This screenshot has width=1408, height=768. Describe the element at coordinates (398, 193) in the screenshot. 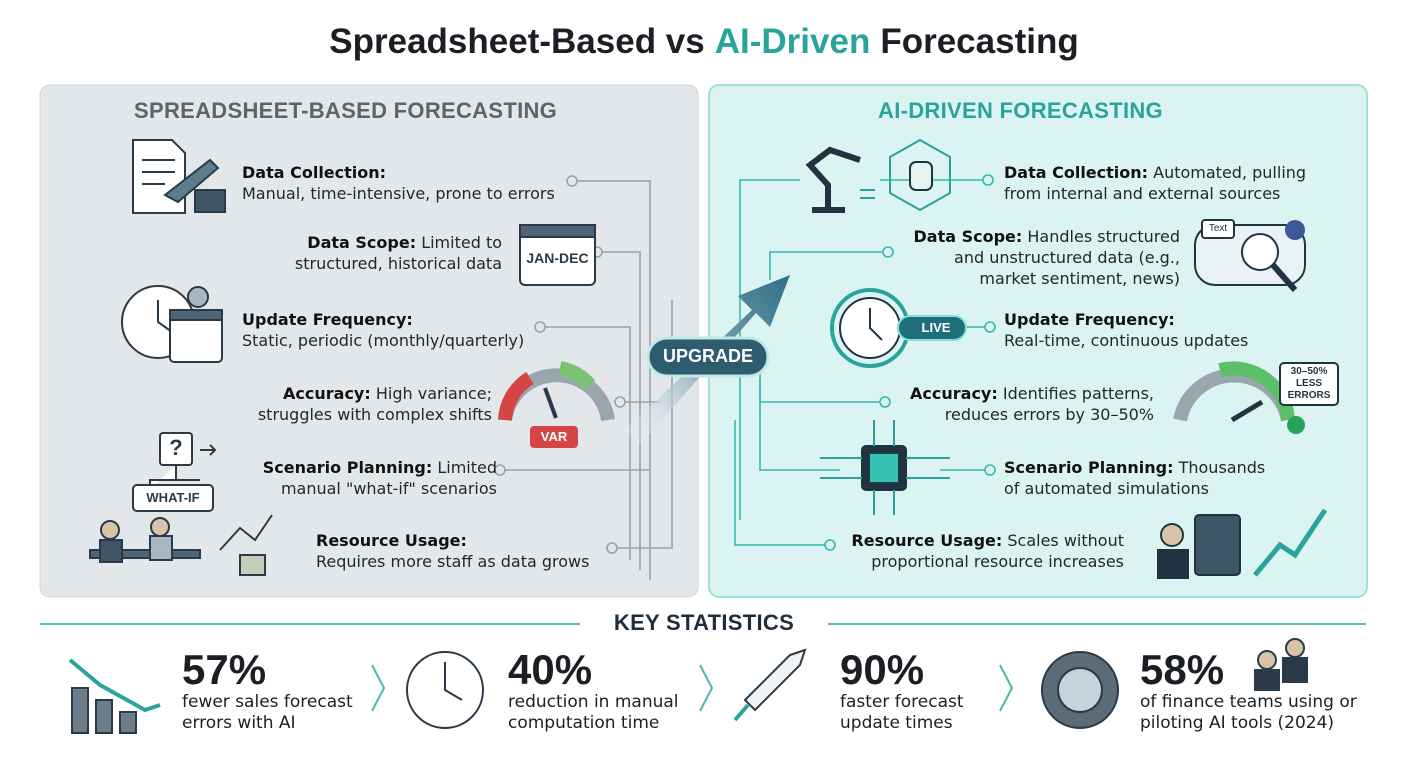

I see `item-text: Manual, time-intensive, prone to errors` at that location.